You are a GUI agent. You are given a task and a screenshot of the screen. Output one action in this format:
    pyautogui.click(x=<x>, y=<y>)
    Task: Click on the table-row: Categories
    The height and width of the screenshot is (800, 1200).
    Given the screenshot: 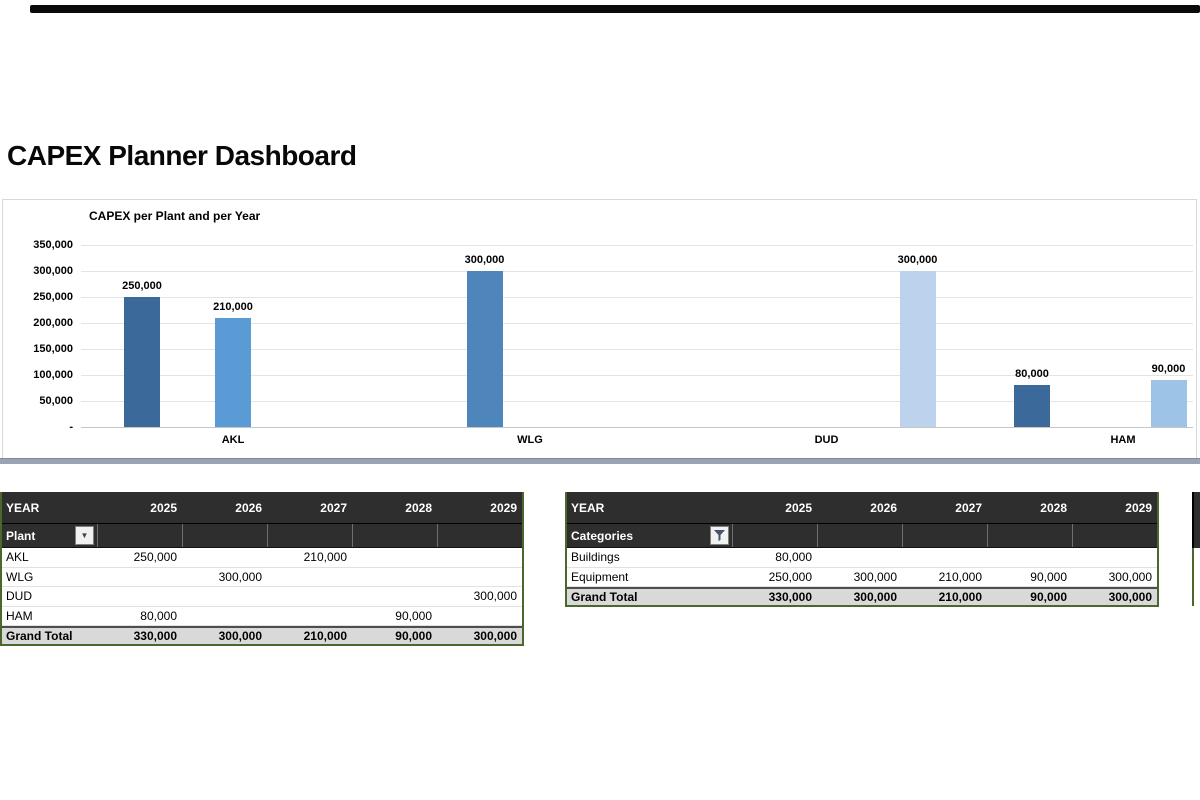 What is the action you would take?
    pyautogui.click(x=862, y=536)
    